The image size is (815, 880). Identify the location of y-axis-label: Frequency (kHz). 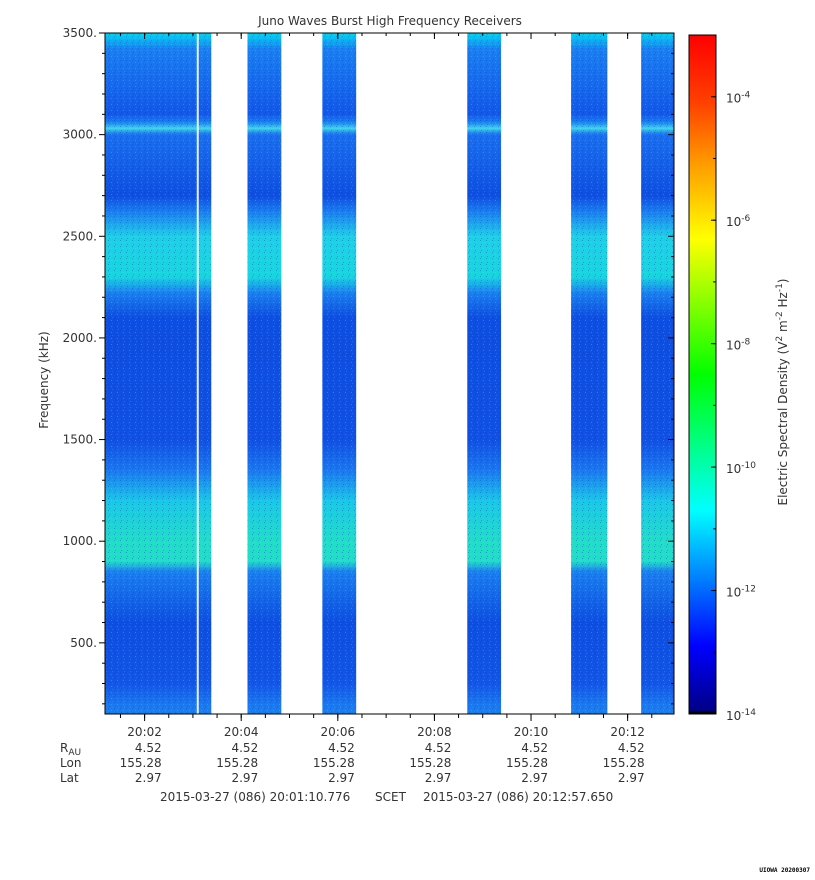
(44, 379).